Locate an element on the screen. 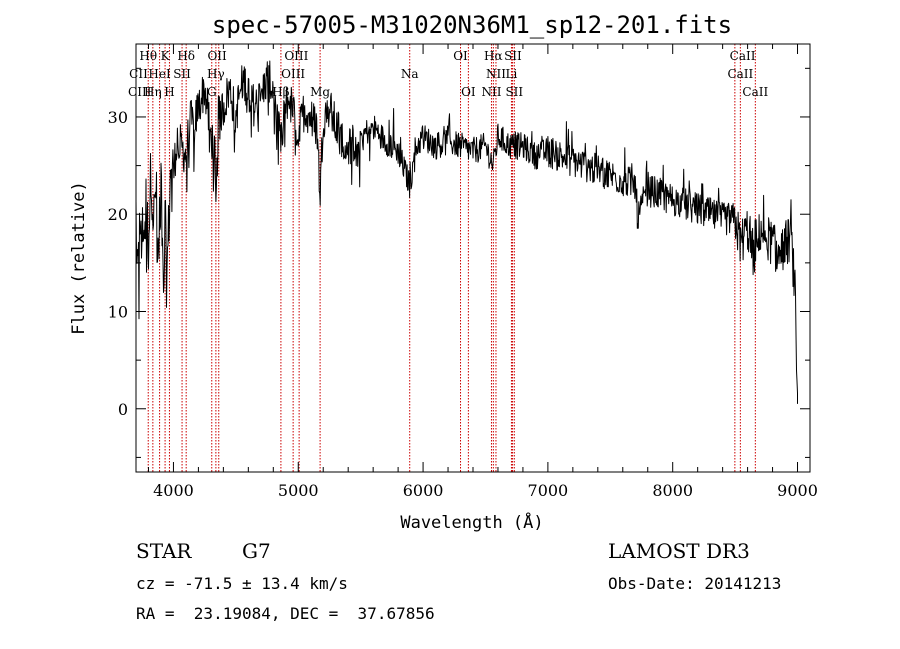 The height and width of the screenshot is (649, 900). line-label-27: CaII is located at coordinates (755, 92).